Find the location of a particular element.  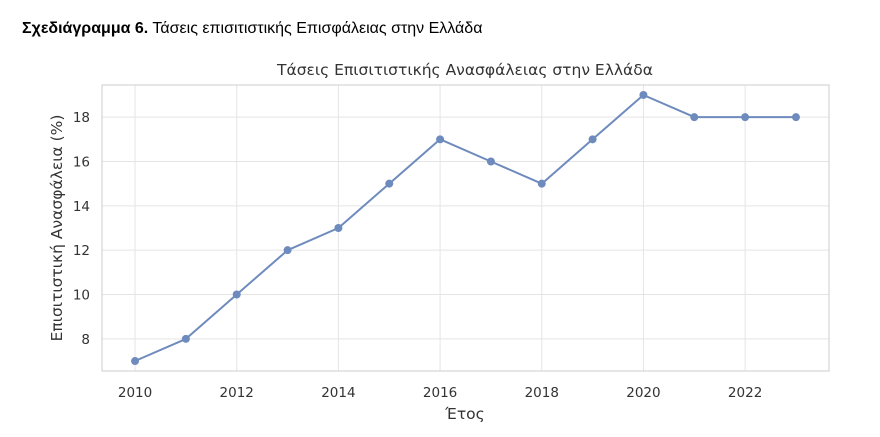

y-tick-labels: 8 10 12 14 16 18 is located at coordinates (81, 229).